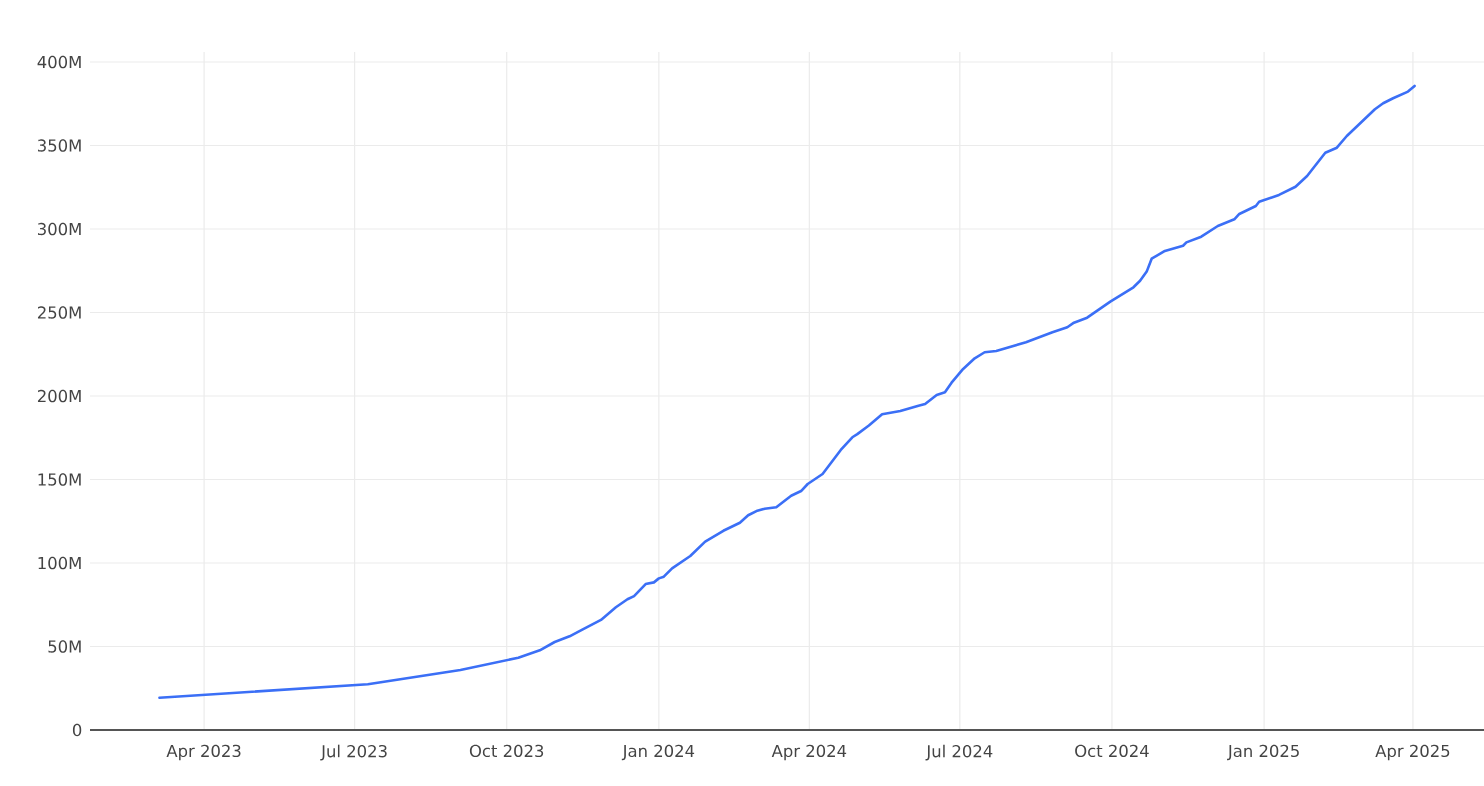 This screenshot has width=1484, height=786. What do you see at coordinates (1412, 752) in the screenshot?
I see `x-tick-label: Apr 2025` at bounding box center [1412, 752].